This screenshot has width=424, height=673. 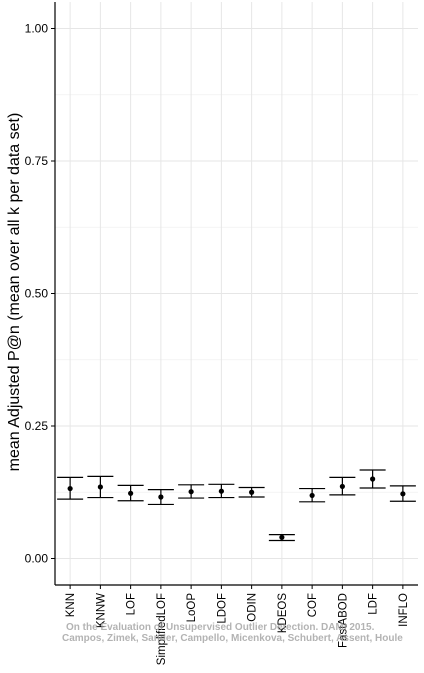 What do you see at coordinates (374, 604) in the screenshot?
I see `x-tick-label: LDF` at bounding box center [374, 604].